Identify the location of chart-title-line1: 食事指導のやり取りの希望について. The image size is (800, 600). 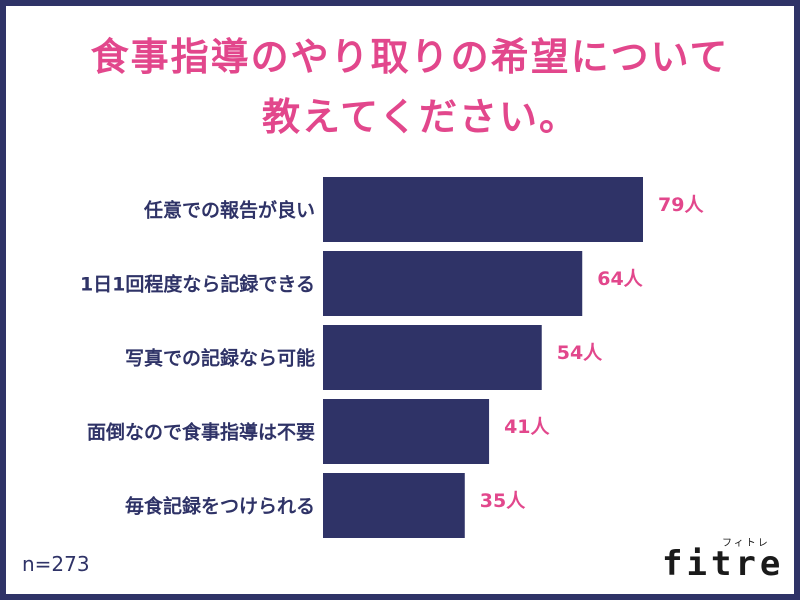
(410, 57).